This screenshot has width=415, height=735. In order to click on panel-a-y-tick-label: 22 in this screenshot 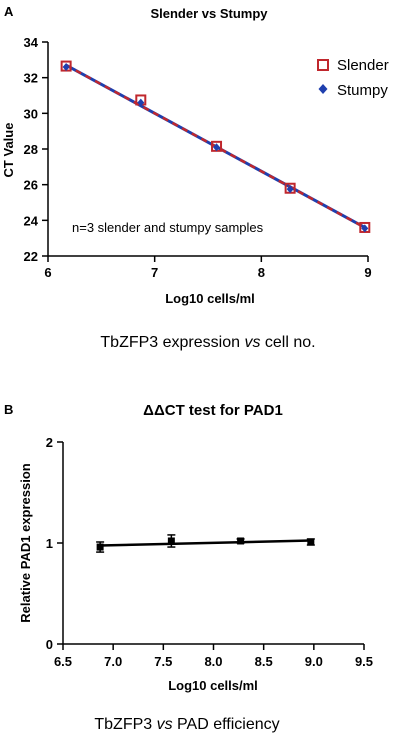, I will do `click(31, 256)`.